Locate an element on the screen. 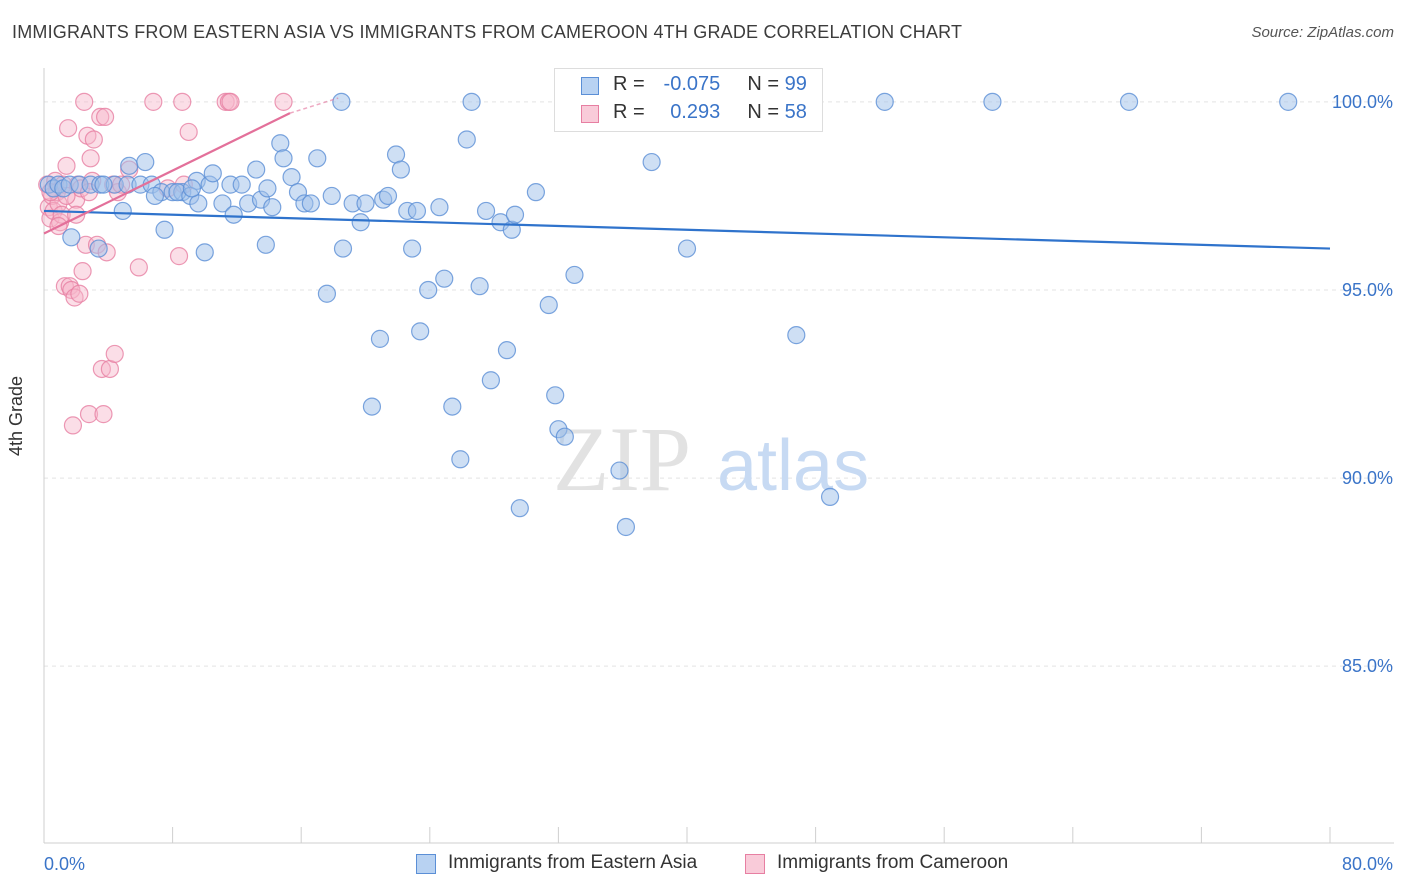  source-credit: Source: ZipAtlas.com is located at coordinates (1322, 32).